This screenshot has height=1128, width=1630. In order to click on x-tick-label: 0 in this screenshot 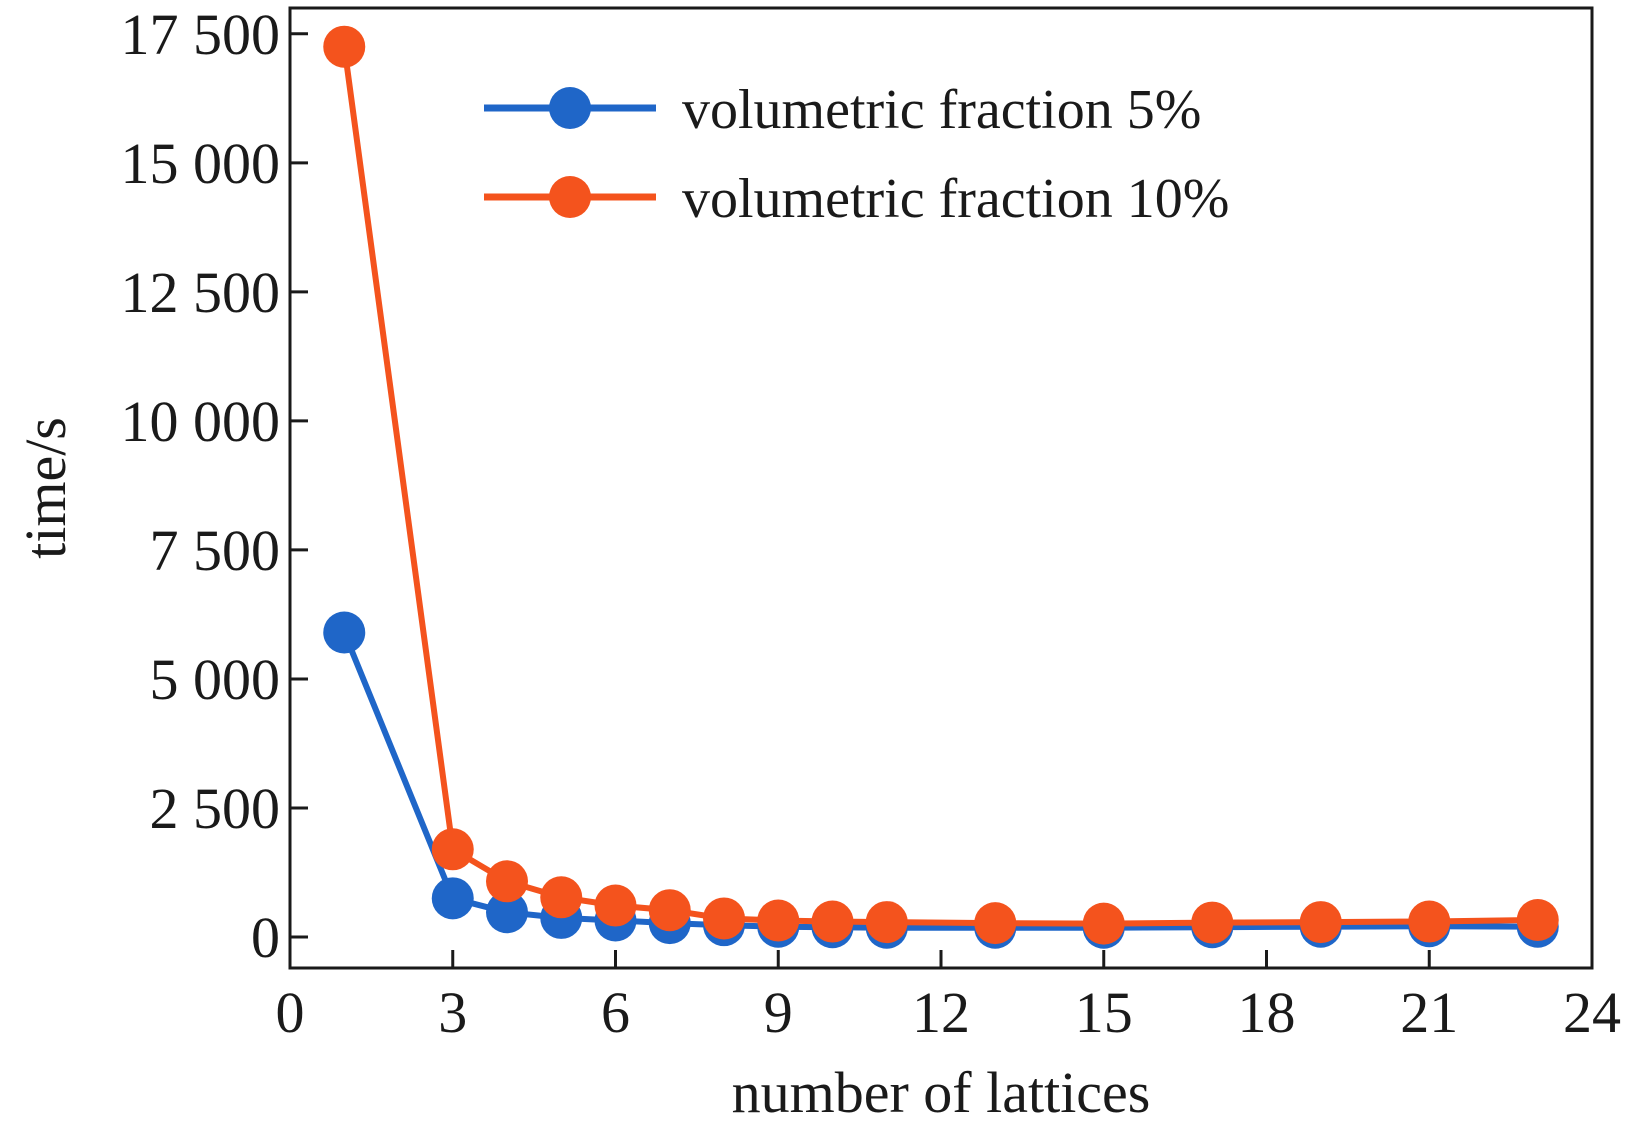, I will do `click(290, 1012)`.